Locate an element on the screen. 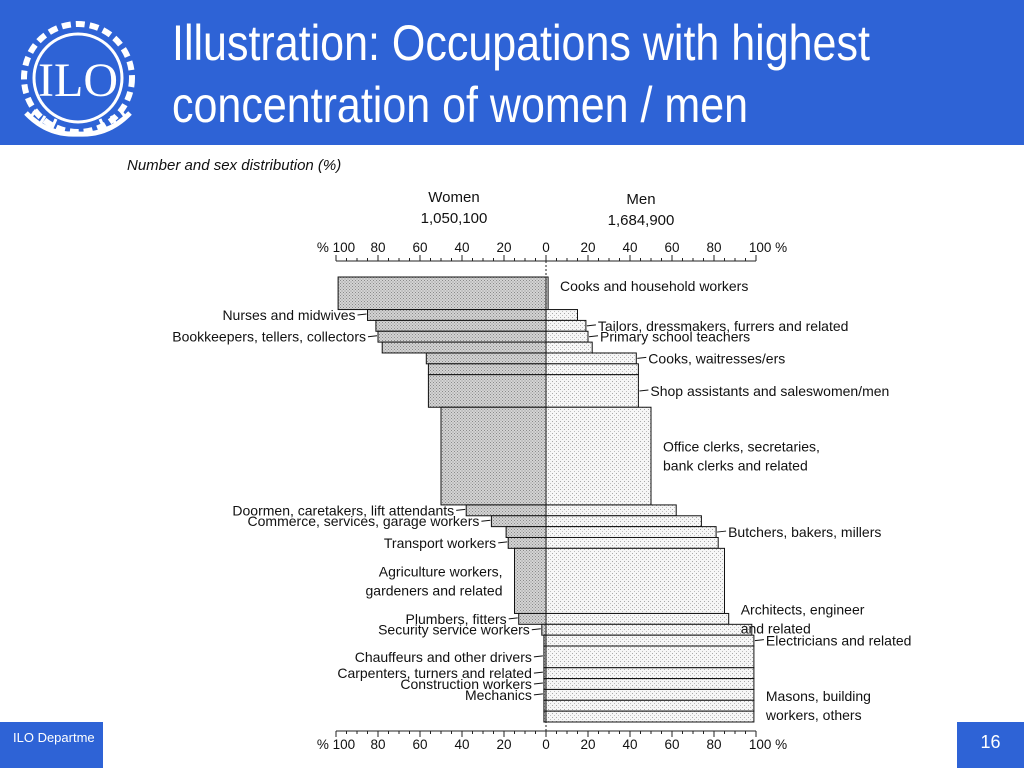  right-annotation: and related is located at coordinates (776, 628).